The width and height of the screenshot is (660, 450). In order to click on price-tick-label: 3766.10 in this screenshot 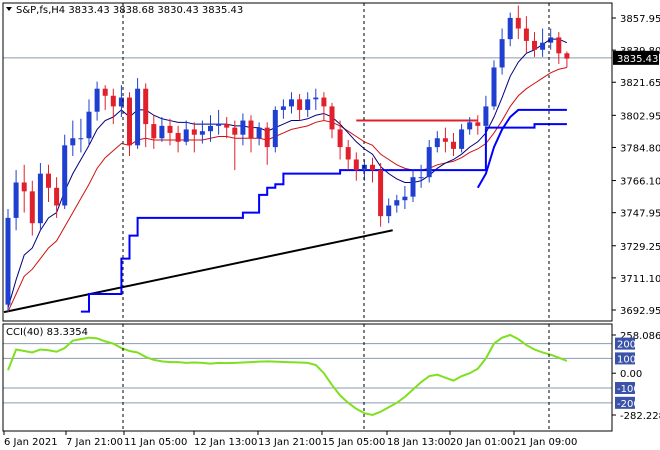, I will do `click(640, 182)`.